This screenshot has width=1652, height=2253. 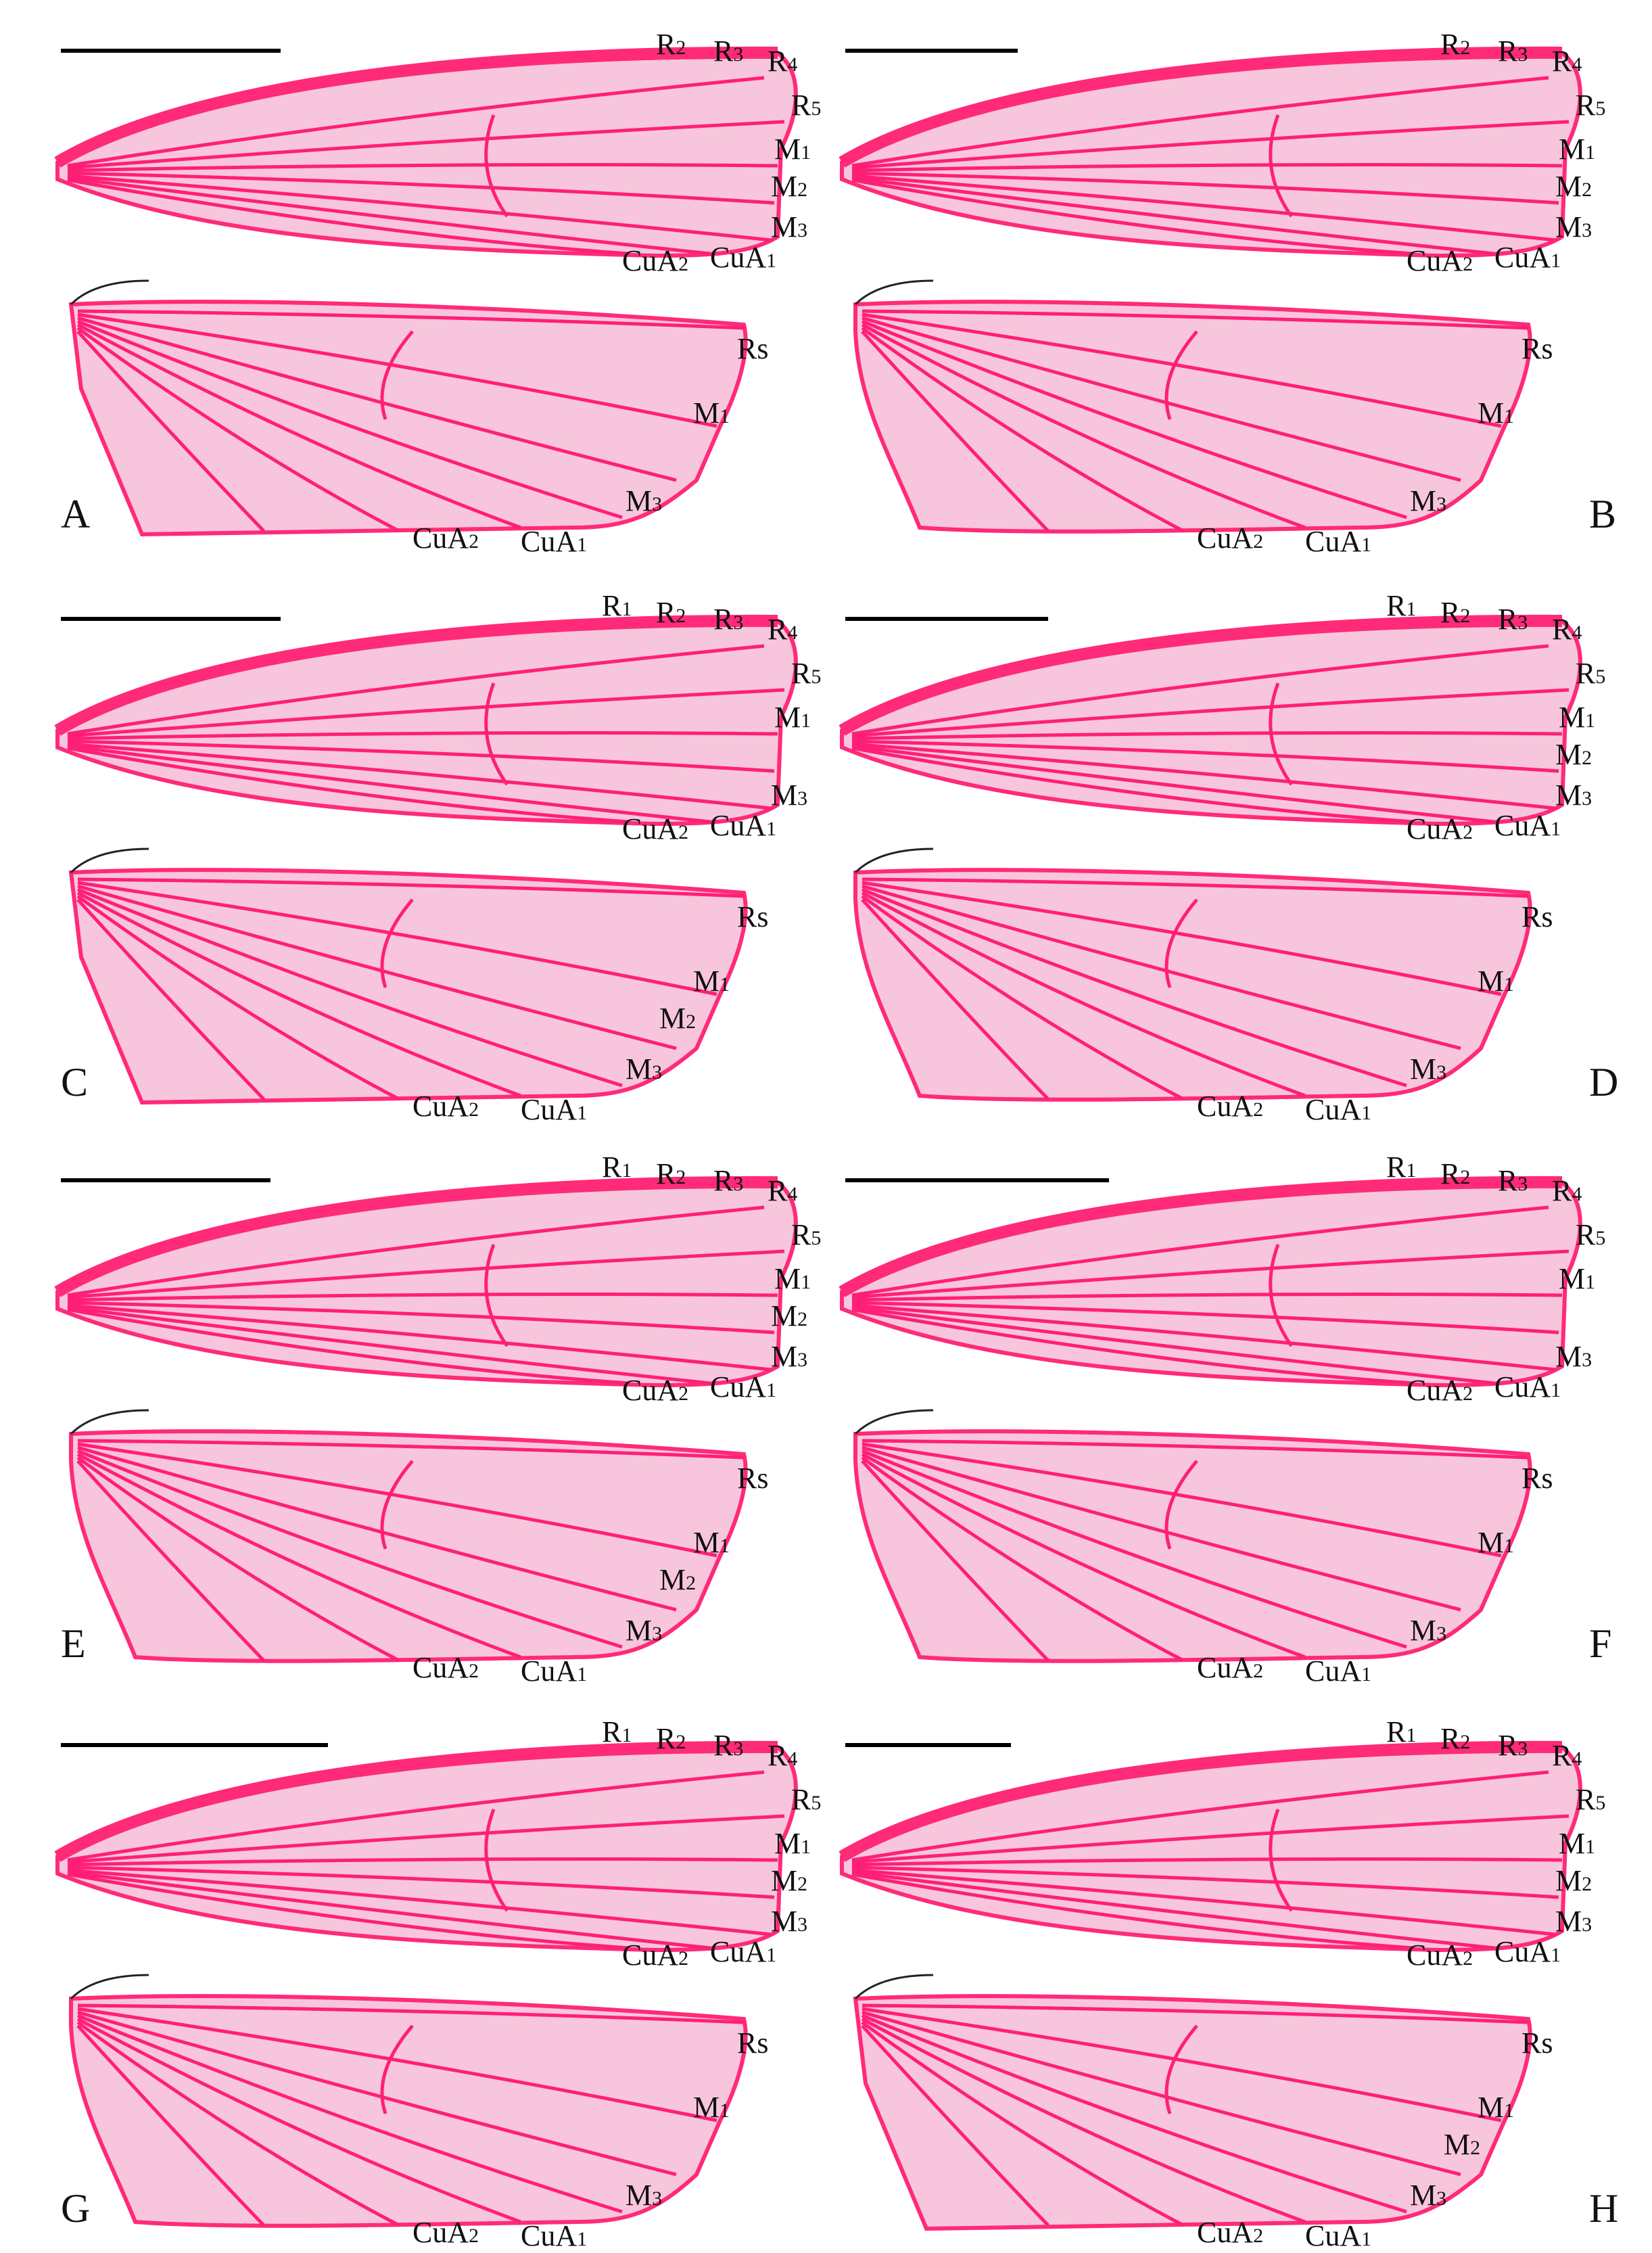 What do you see at coordinates (1527, 257) in the screenshot?
I see `forewing-vein-label: CuA1` at bounding box center [1527, 257].